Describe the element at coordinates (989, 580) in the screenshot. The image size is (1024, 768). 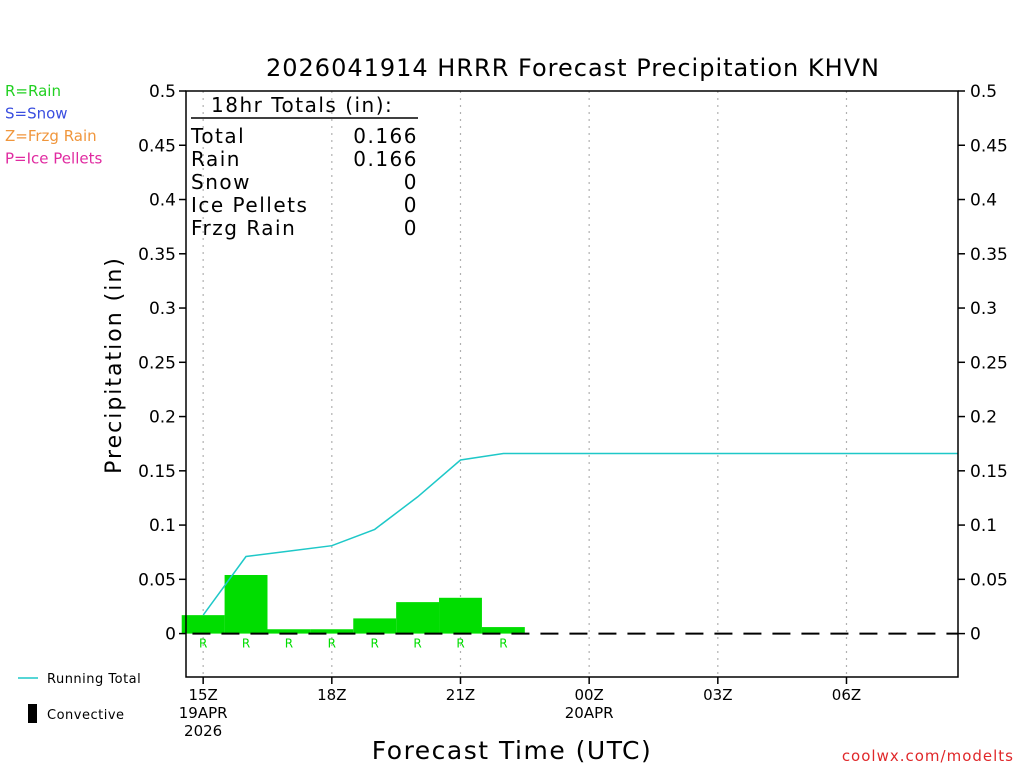
I see `y-tick-label-right: 0.05` at that location.